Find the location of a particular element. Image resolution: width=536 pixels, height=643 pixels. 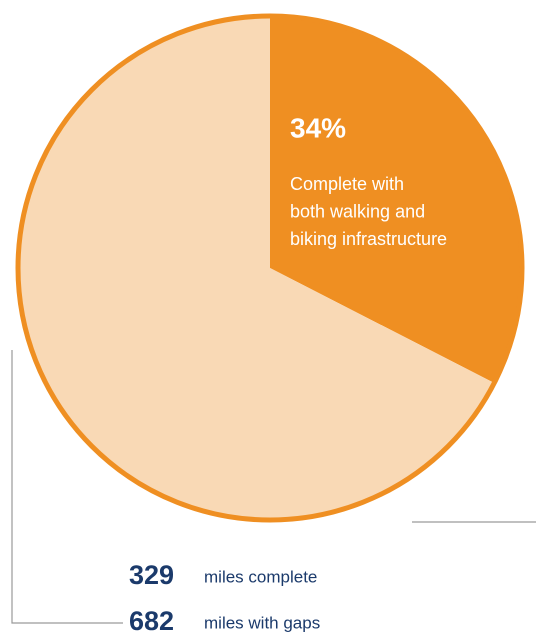

leader-line is located at coordinates (67, 487).